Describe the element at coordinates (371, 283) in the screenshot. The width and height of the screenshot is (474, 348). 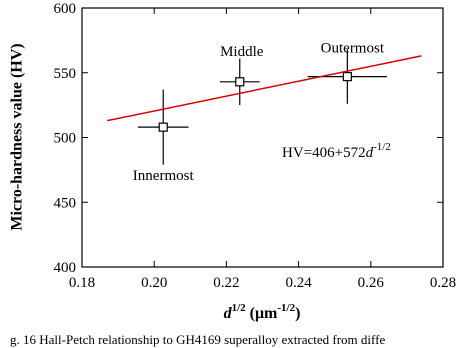
I see `x-tick-label: 0.26` at that location.